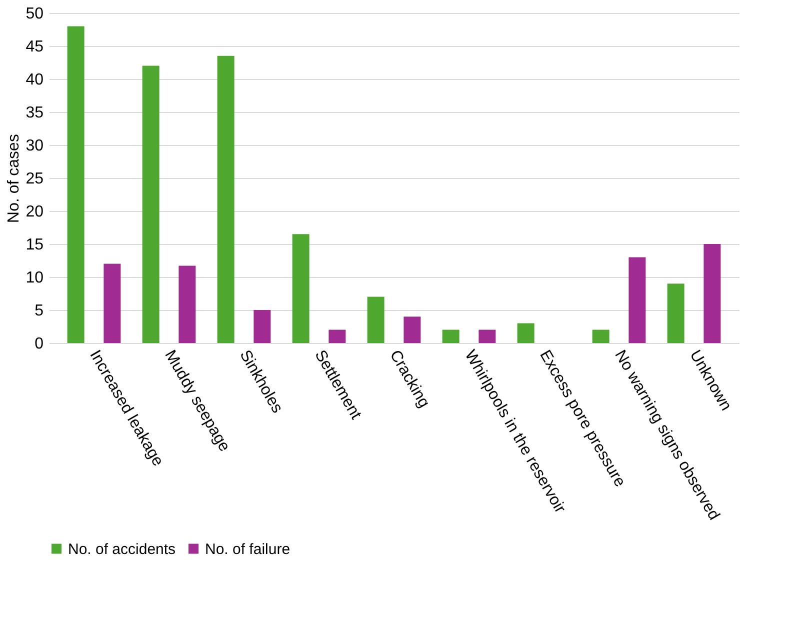 Image resolution: width=797 pixels, height=628 pixels. Describe the element at coordinates (247, 549) in the screenshot. I see `legend-label: No. of failure` at that location.